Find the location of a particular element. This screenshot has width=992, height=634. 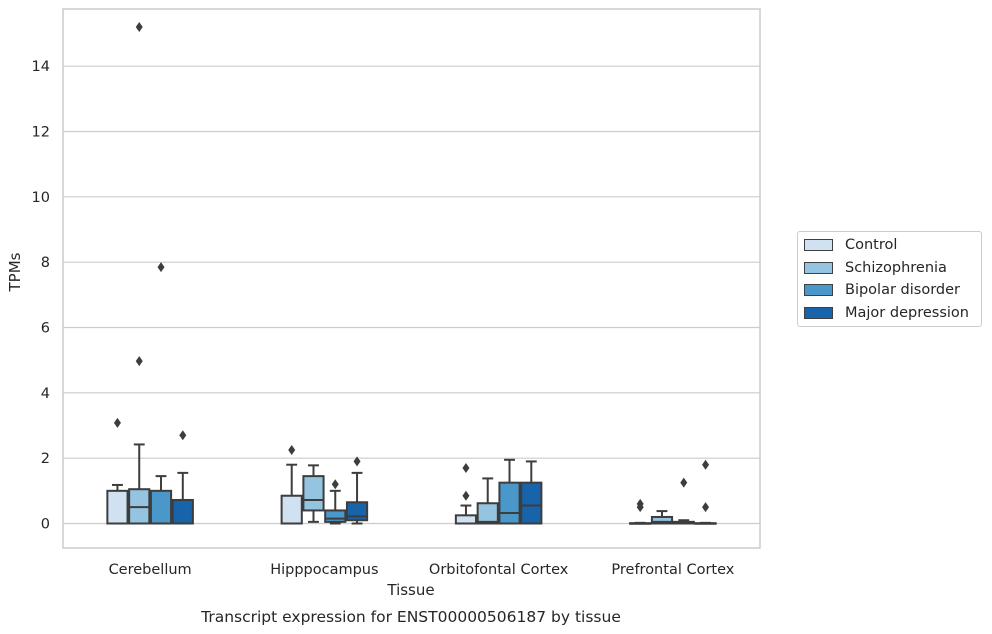

y-tick-labels: 0 2 4 6 8 10 12 14 is located at coordinates (41, 295).